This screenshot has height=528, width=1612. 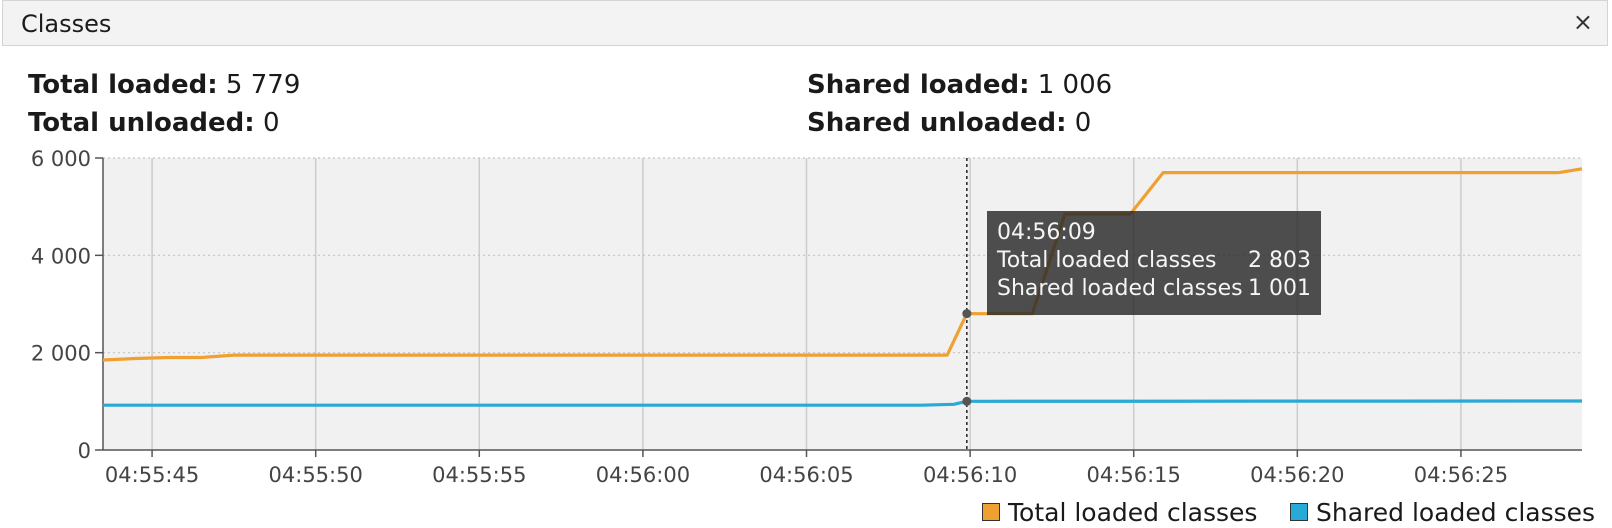 What do you see at coordinates (61, 160) in the screenshot?
I see `y-tick-label: 6 000` at bounding box center [61, 160].